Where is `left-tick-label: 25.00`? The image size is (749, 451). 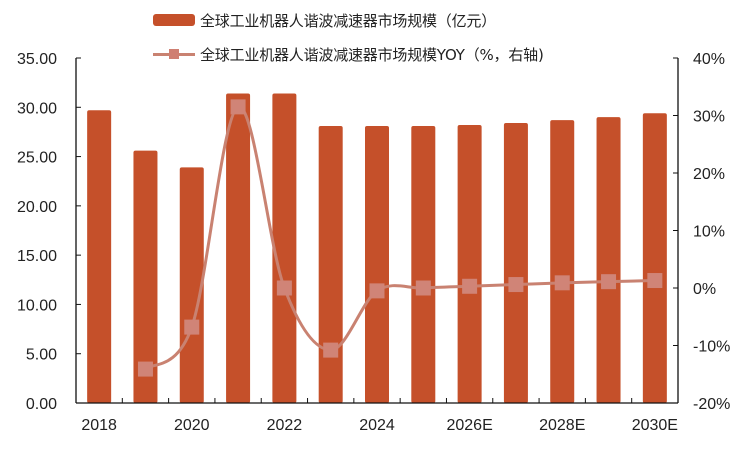
left-tick-label: 25.00 is located at coordinates (37, 158).